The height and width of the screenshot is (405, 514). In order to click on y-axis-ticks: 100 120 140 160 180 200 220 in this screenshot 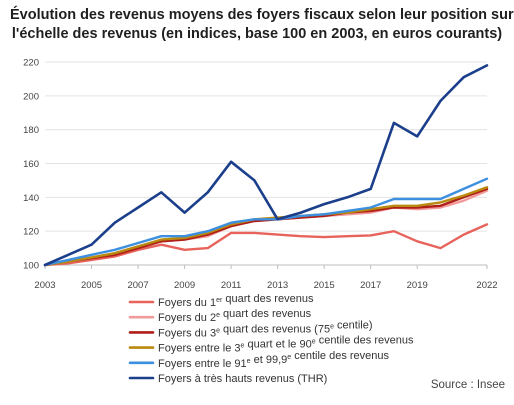, I will do `click(31, 165)`.